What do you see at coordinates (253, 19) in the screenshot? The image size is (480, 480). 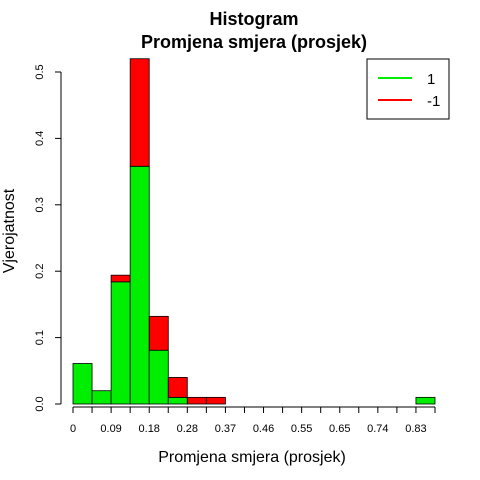 I see `chart-title-line1: Histogram` at bounding box center [253, 19].